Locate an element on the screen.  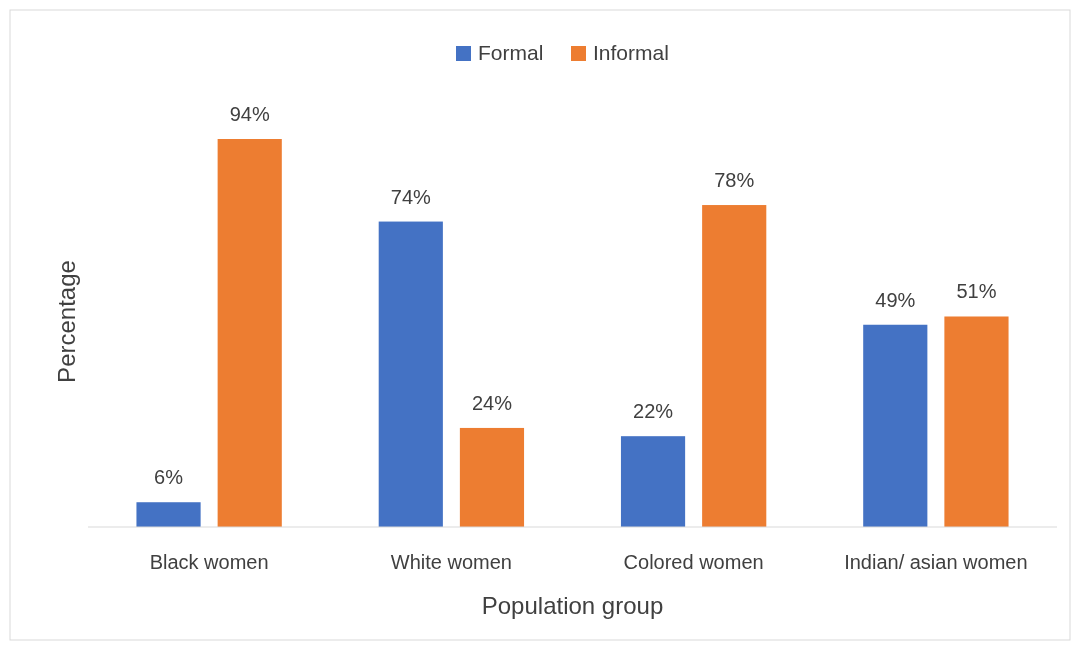
data-label: 74% is located at coordinates (411, 196).